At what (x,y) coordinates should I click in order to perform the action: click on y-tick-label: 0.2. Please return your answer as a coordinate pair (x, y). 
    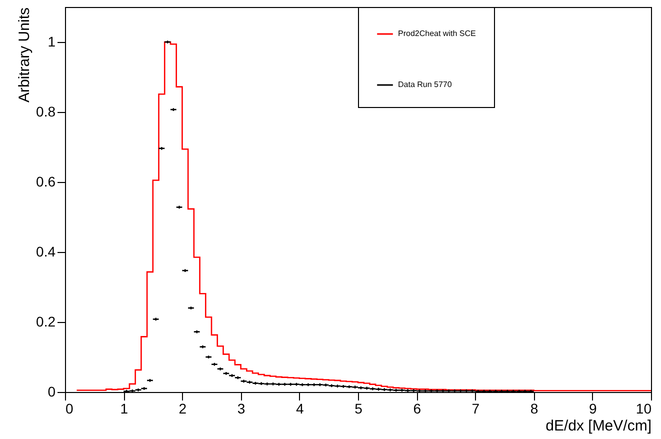
    Looking at the image, I should click on (46, 322).